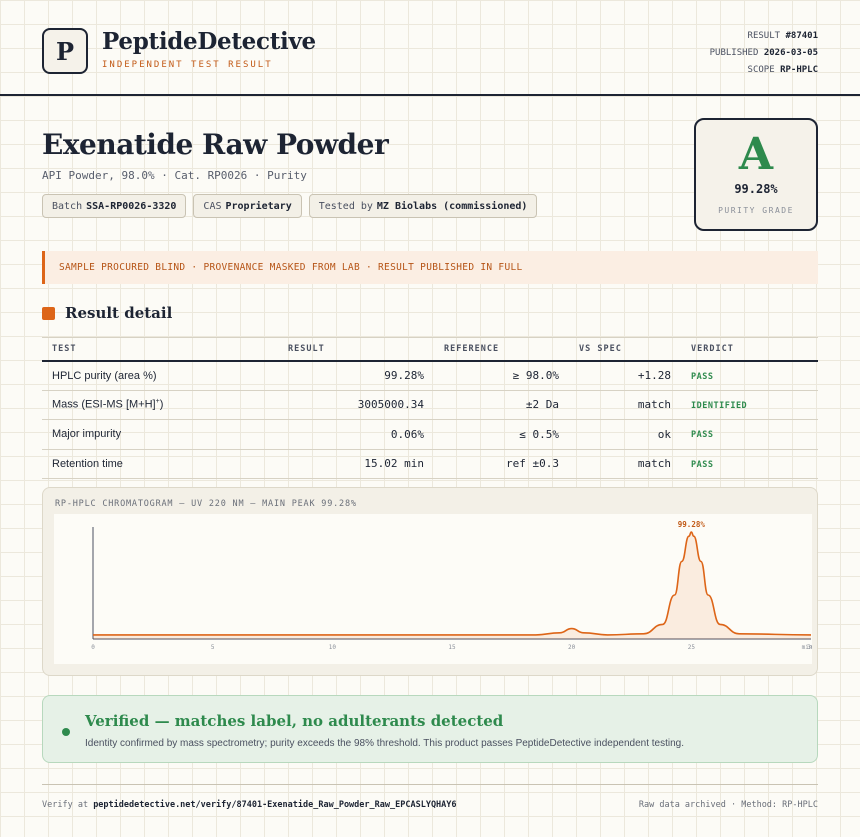  Describe the element at coordinates (749, 349) in the screenshot. I see `col-verdict: VERDICT` at that location.